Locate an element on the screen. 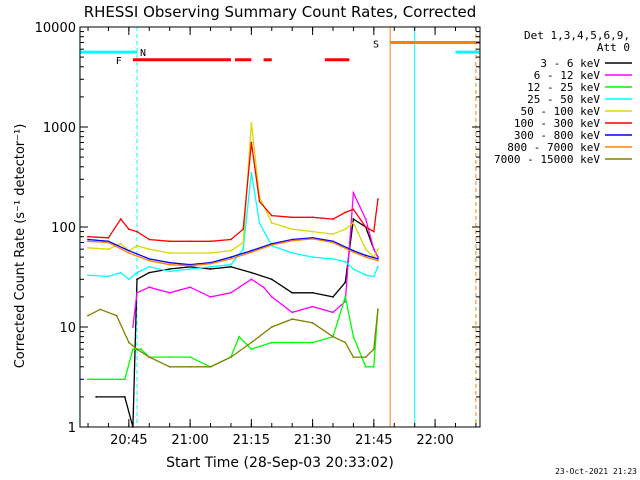 The image size is (640, 480). legend-label-9: 7000 - 15000 keV is located at coordinates (547, 159).